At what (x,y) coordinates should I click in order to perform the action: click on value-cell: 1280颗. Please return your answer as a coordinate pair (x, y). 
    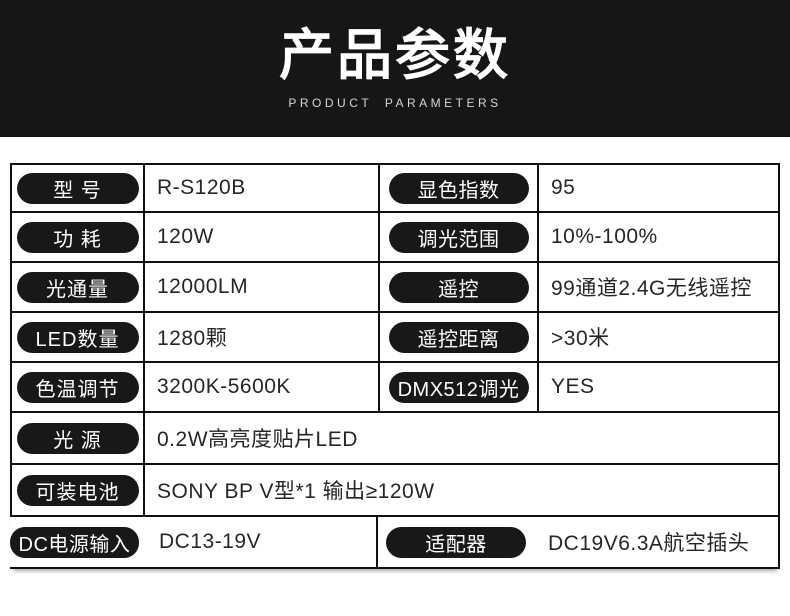
    Looking at the image, I should click on (262, 337).